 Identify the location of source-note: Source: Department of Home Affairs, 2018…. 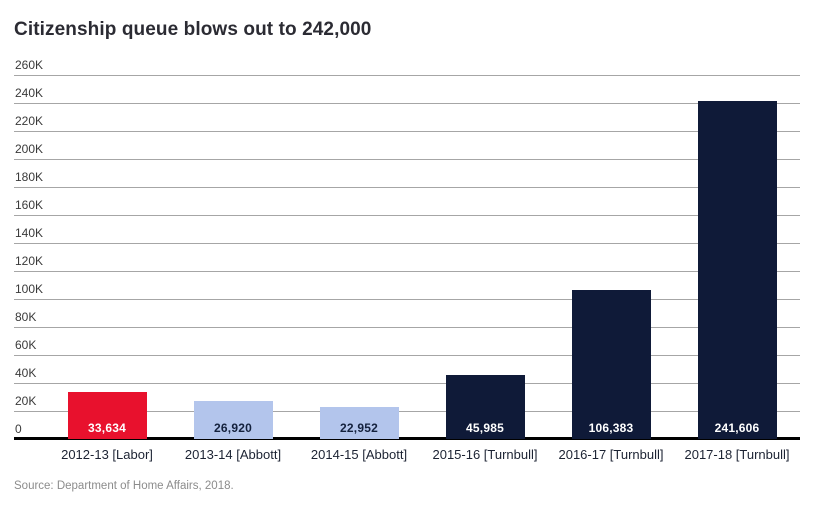
(124, 486).